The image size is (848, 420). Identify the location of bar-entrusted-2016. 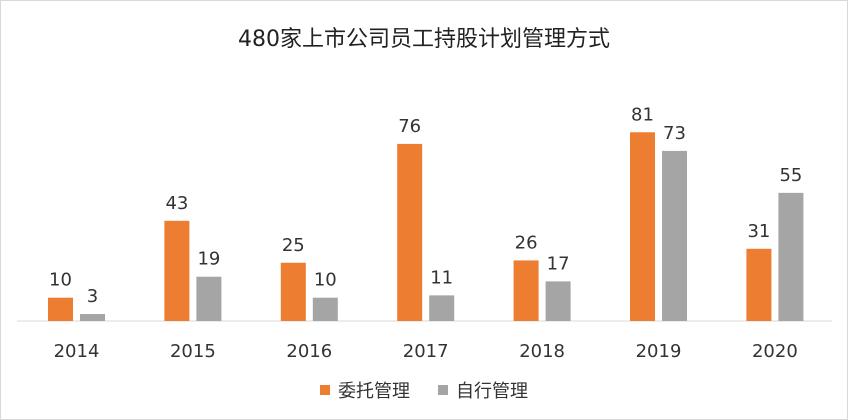
(293, 291).